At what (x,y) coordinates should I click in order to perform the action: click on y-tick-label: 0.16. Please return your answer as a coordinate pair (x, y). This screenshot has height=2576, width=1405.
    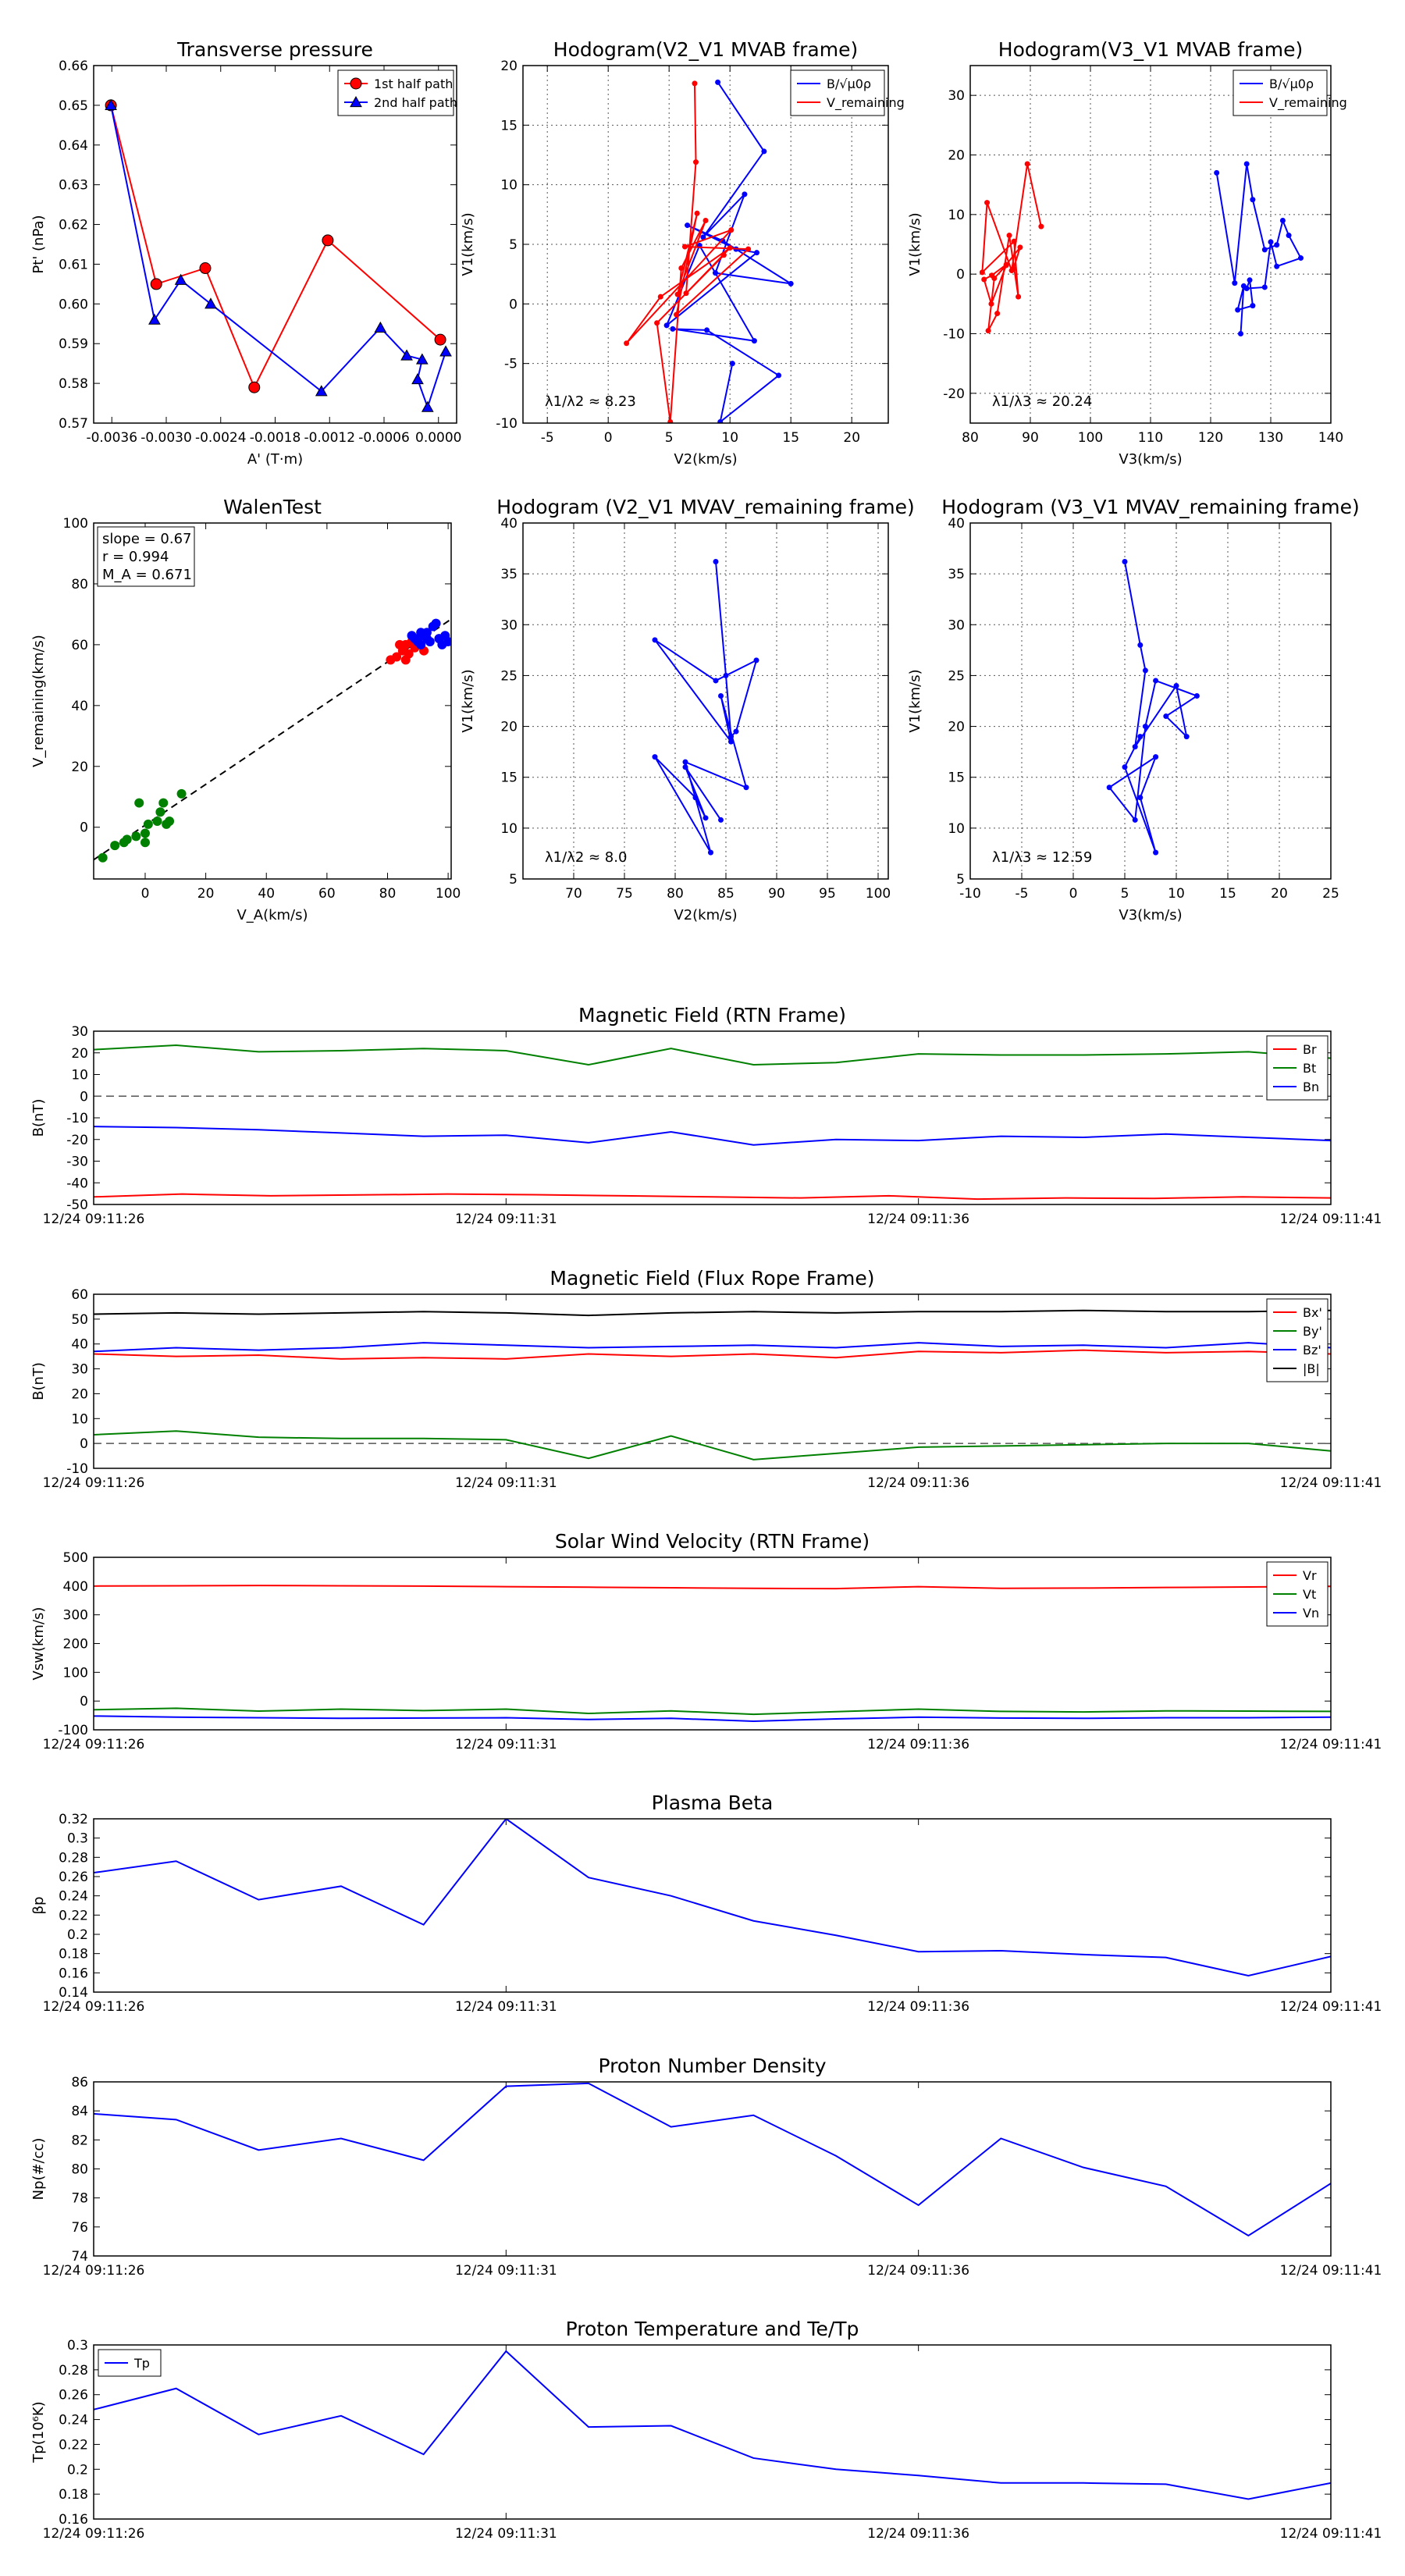
    Looking at the image, I should click on (73, 1973).